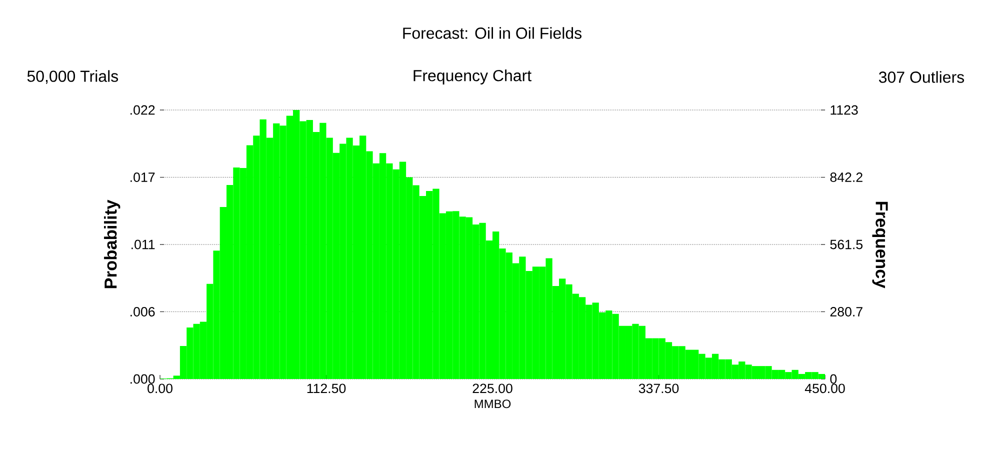 The image size is (984, 461). What do you see at coordinates (142, 110) in the screenshot?
I see `y-tick-label: .022` at bounding box center [142, 110].